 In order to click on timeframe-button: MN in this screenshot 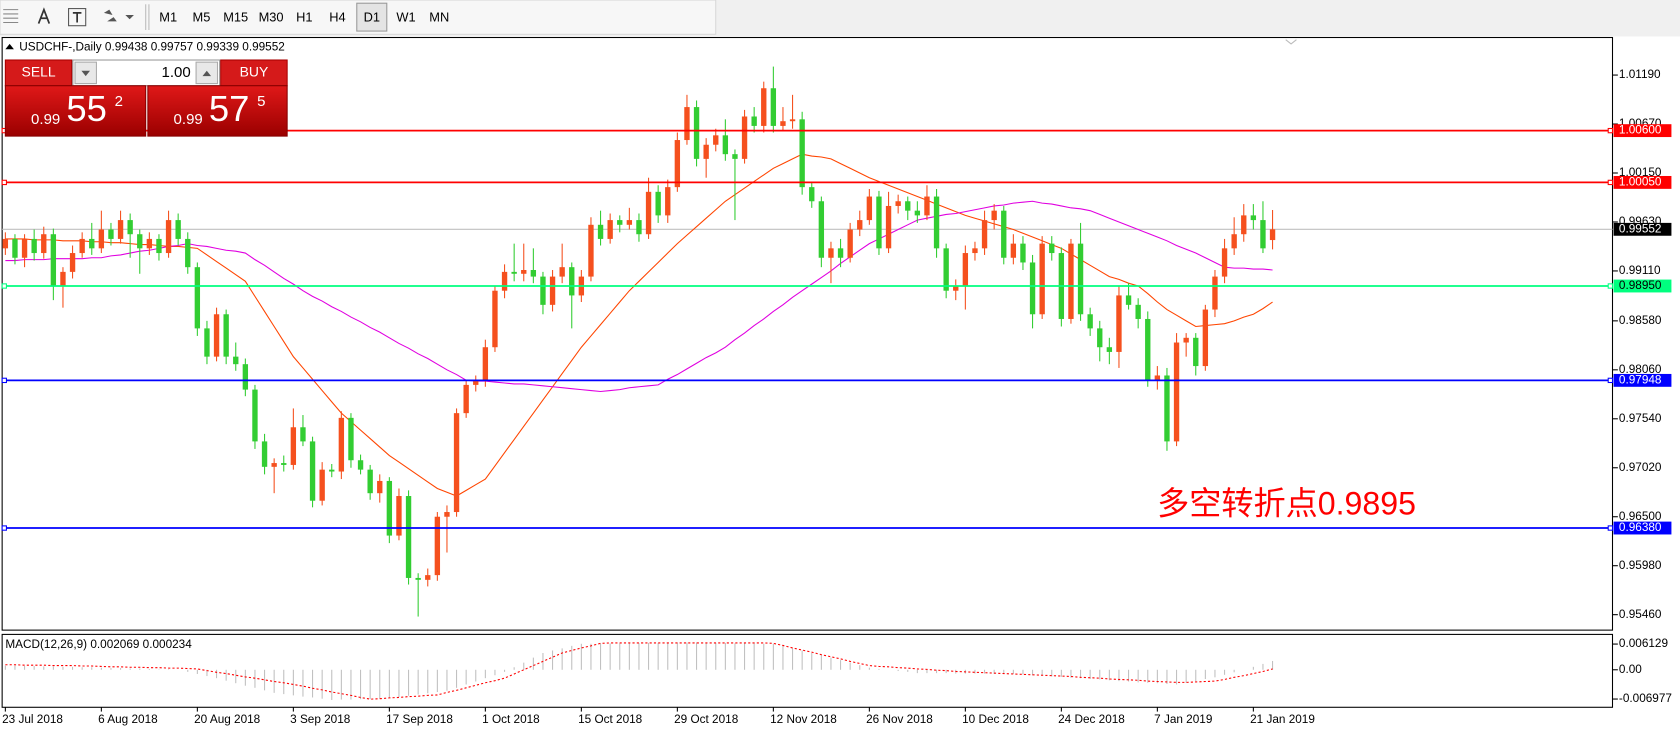, I will do `click(439, 17)`.